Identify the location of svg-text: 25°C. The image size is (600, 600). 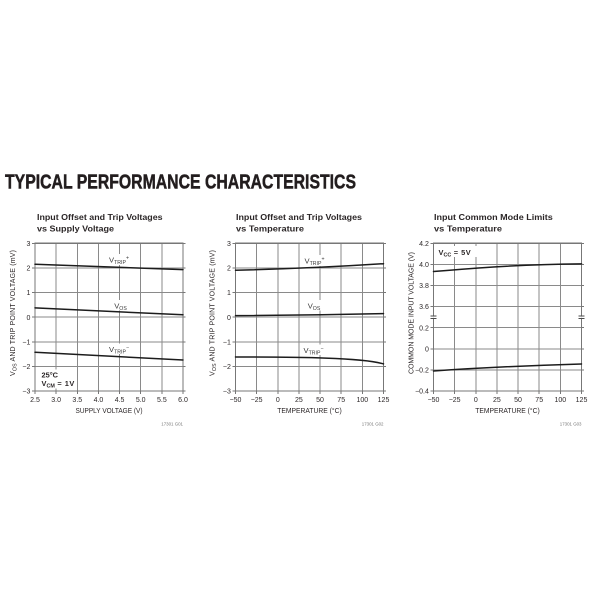
(50, 374).